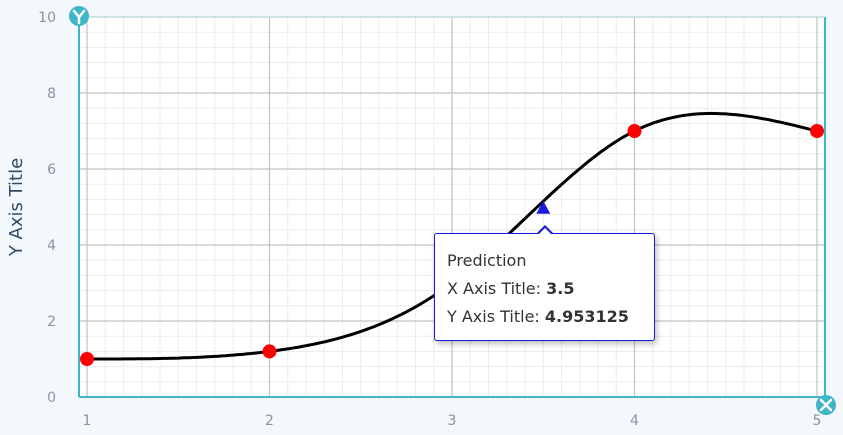 Image resolution: width=843 pixels, height=435 pixels. What do you see at coordinates (269, 421) in the screenshot?
I see `x-tick-label: 2` at bounding box center [269, 421].